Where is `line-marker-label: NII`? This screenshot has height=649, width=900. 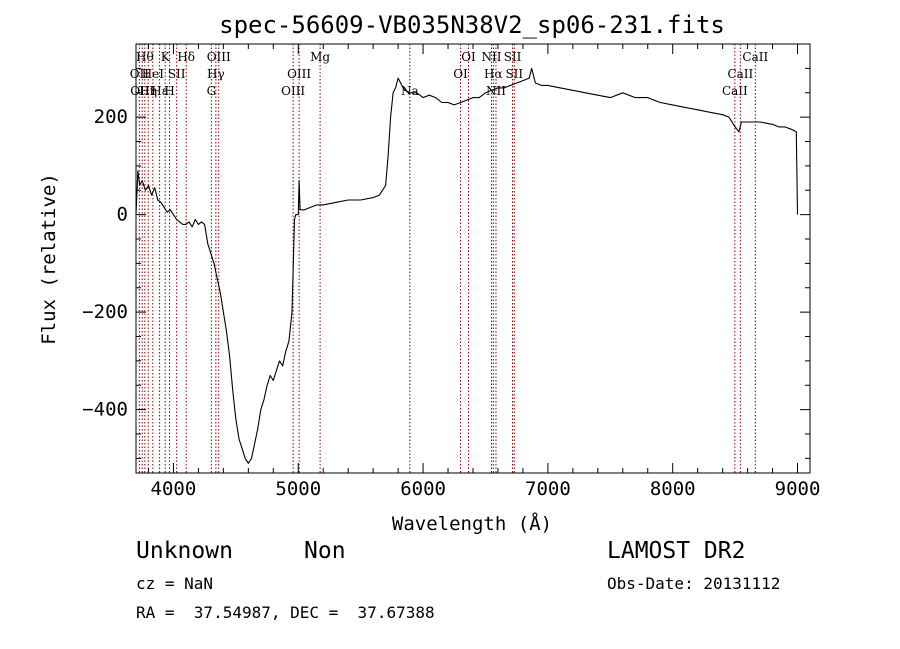 line-marker-label: NII is located at coordinates (491, 57).